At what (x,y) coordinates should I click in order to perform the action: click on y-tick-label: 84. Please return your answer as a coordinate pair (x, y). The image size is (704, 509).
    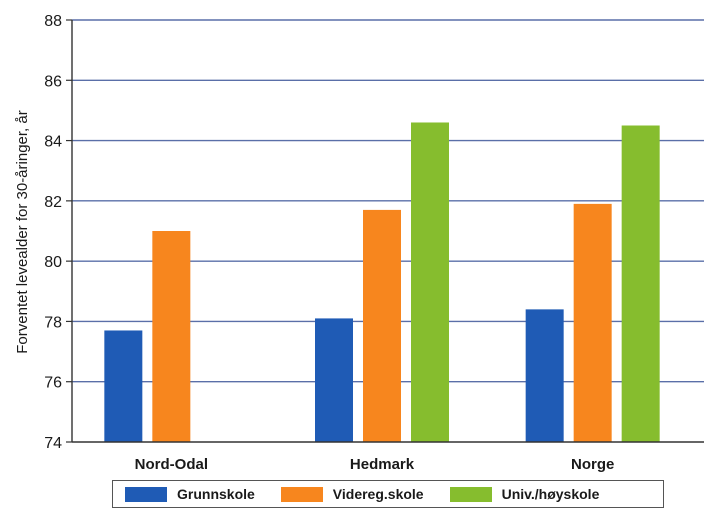
    Looking at the image, I should click on (53, 142).